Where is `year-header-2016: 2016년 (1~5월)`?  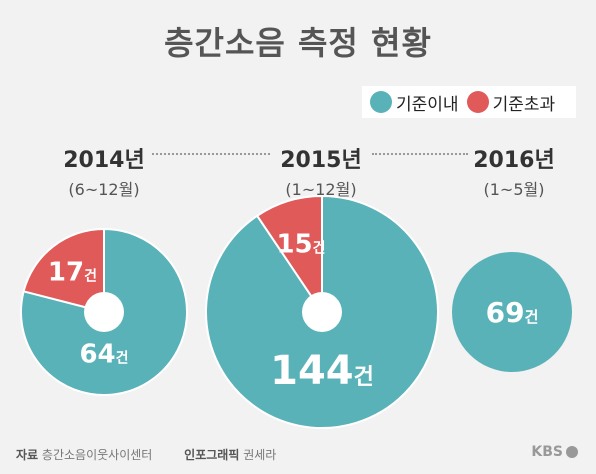 year-header-2016: 2016년 (1~5월) is located at coordinates (514, 171).